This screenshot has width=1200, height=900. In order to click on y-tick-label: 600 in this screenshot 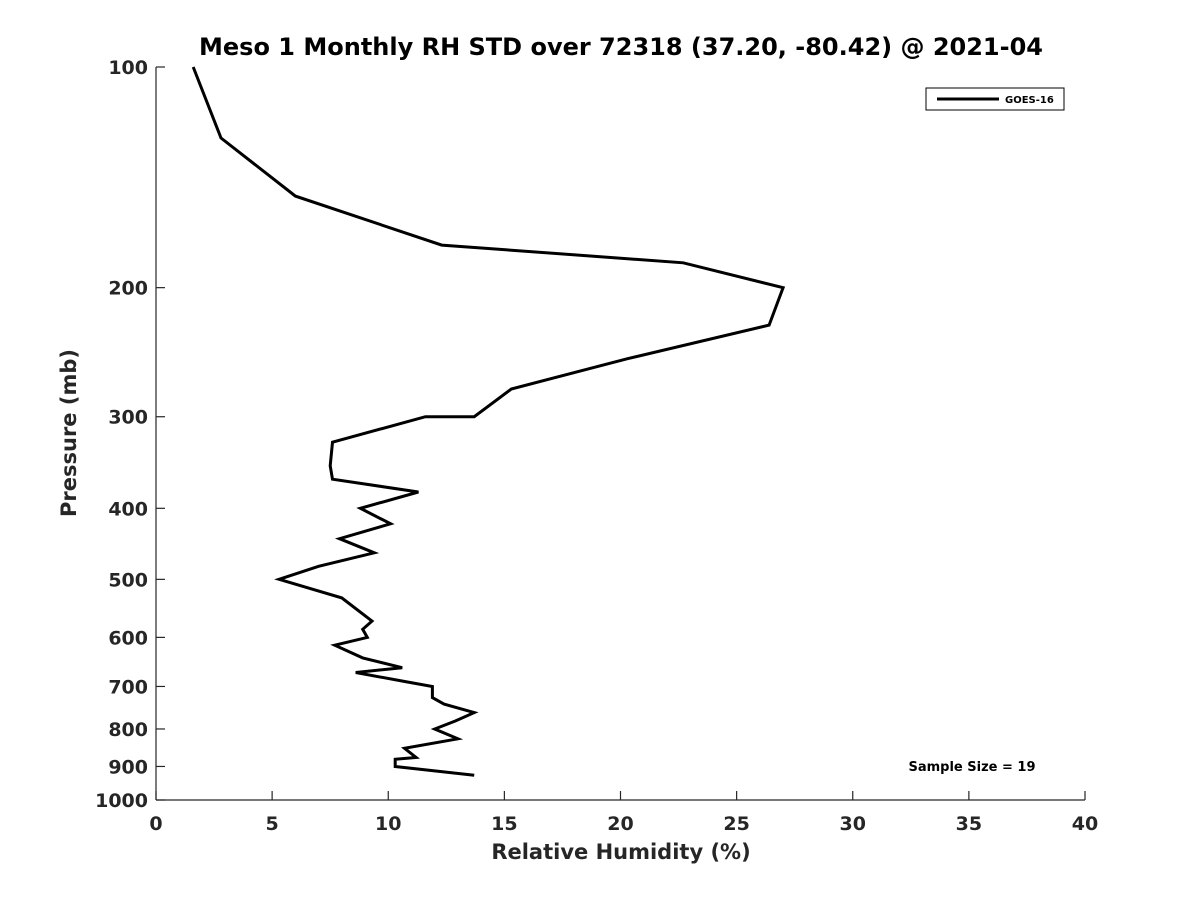, I will do `click(128, 638)`.